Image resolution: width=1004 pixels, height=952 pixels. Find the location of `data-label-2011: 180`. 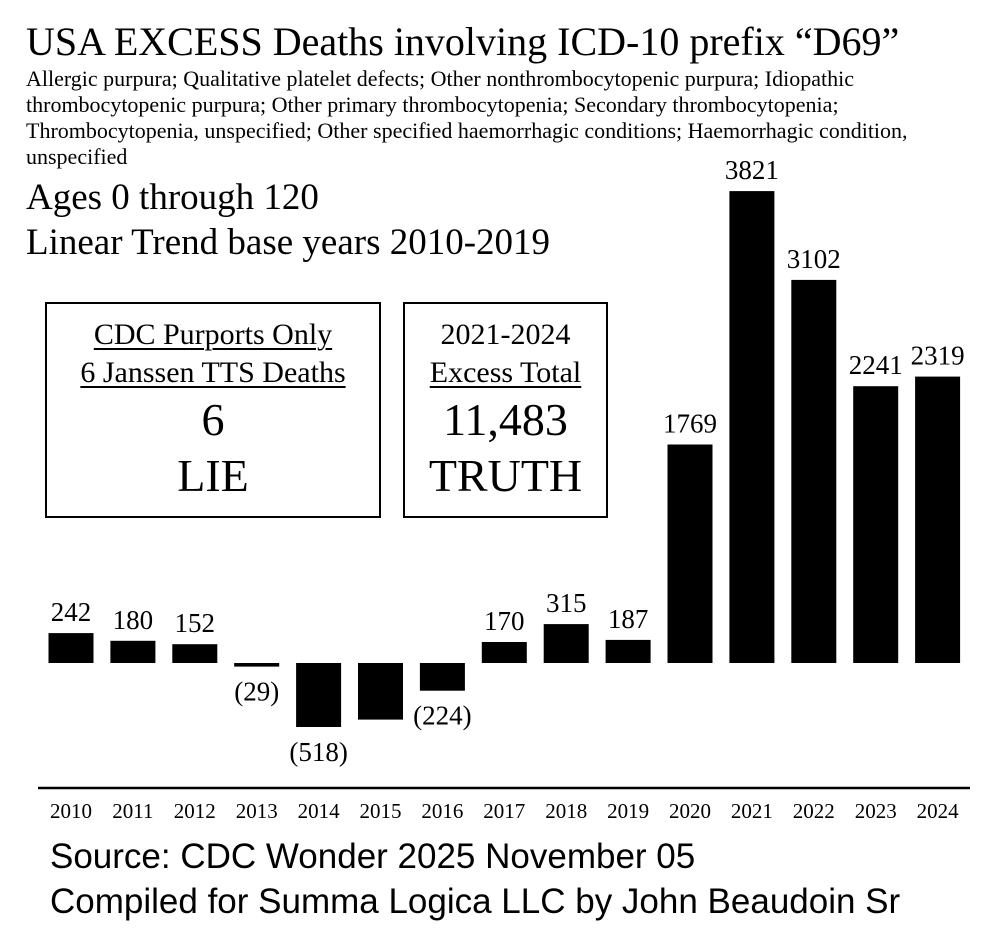

data-label-2011: 180 is located at coordinates (133, 620).